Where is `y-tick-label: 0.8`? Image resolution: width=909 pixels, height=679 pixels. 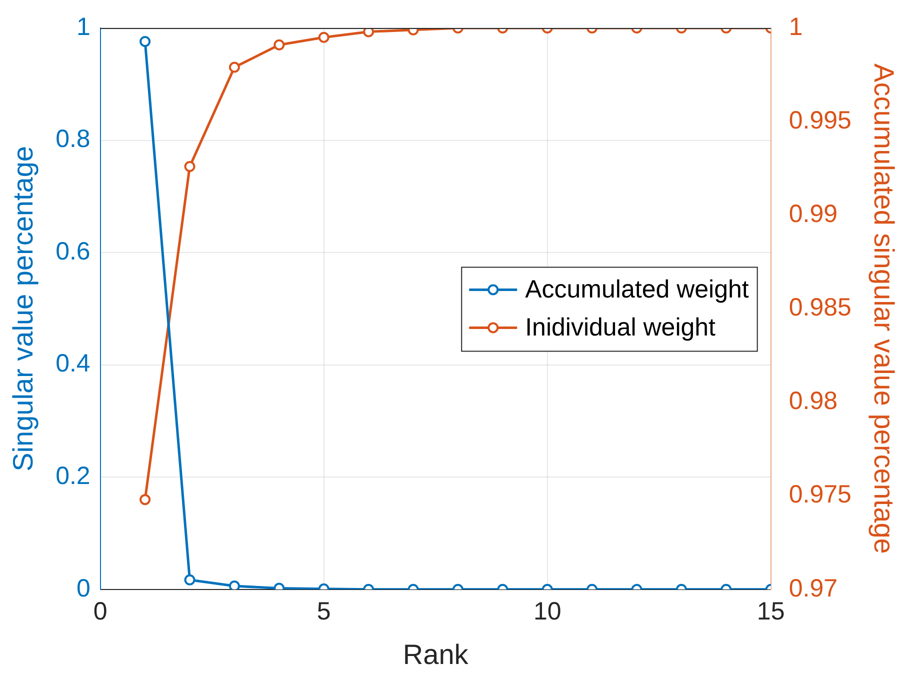 y-tick-label: 0.8 is located at coordinates (73, 139).